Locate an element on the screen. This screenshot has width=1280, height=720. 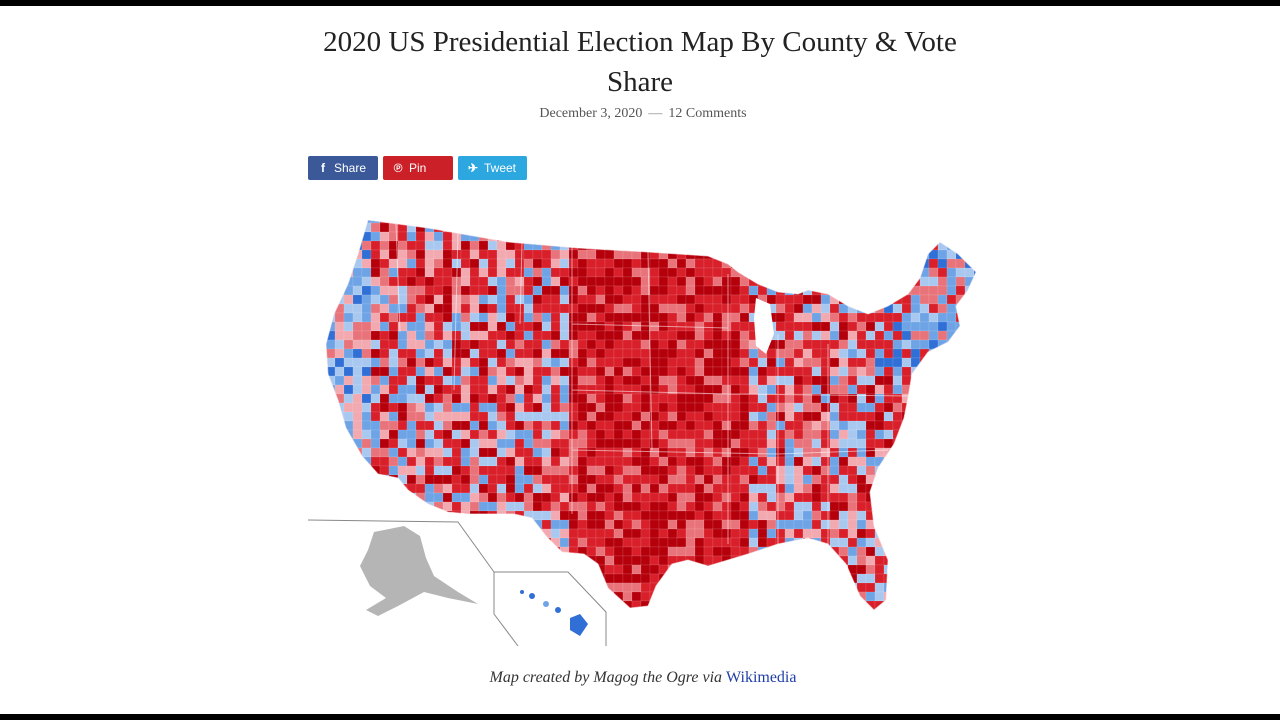
pinterest-pin-button: ℗ Pin is located at coordinates (418, 168).